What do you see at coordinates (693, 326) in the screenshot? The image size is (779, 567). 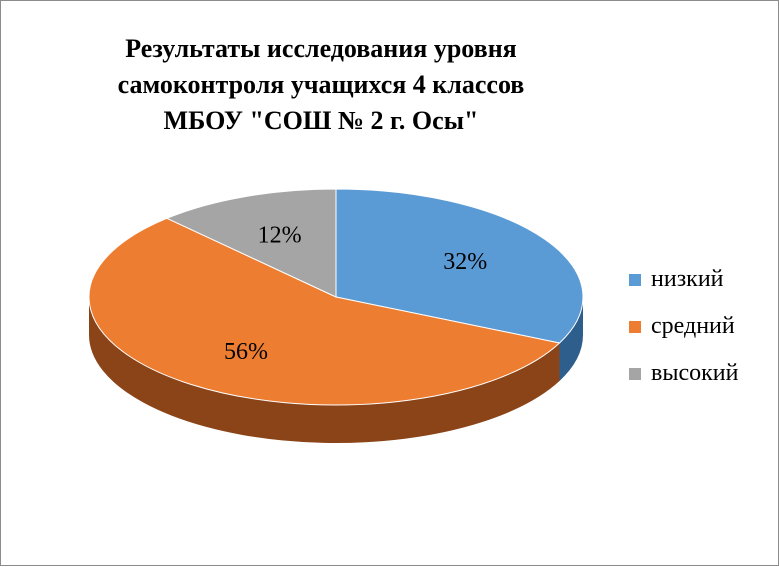 I see `legend-label-средний: средний` at bounding box center [693, 326].